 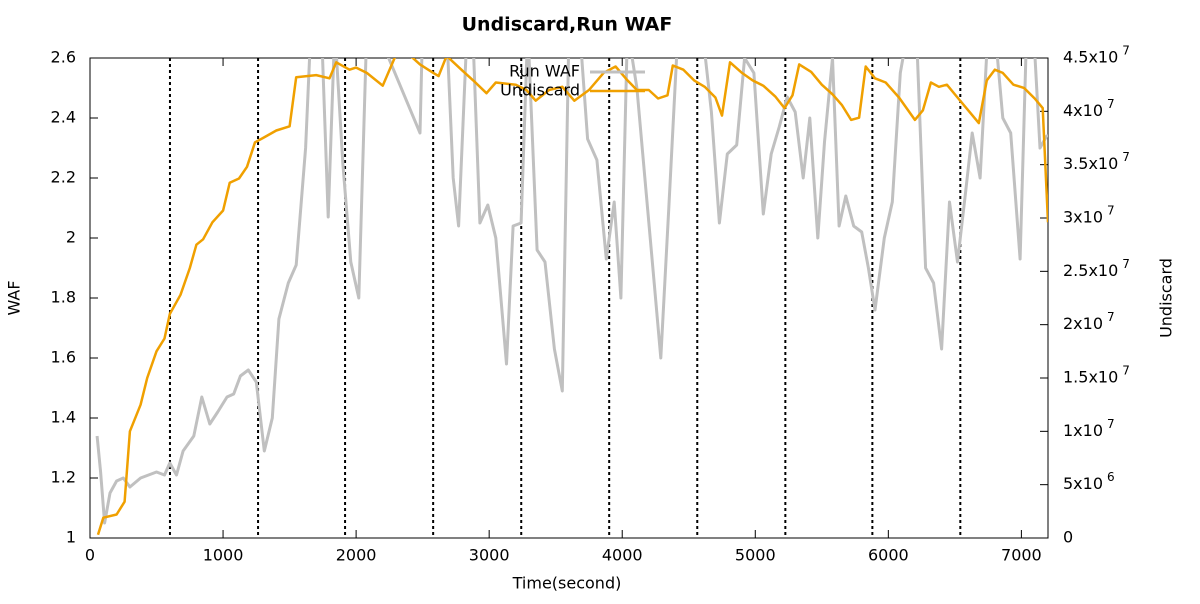 What do you see at coordinates (63, 357) in the screenshot?
I see `y-tick-label: 1.6` at bounding box center [63, 357].